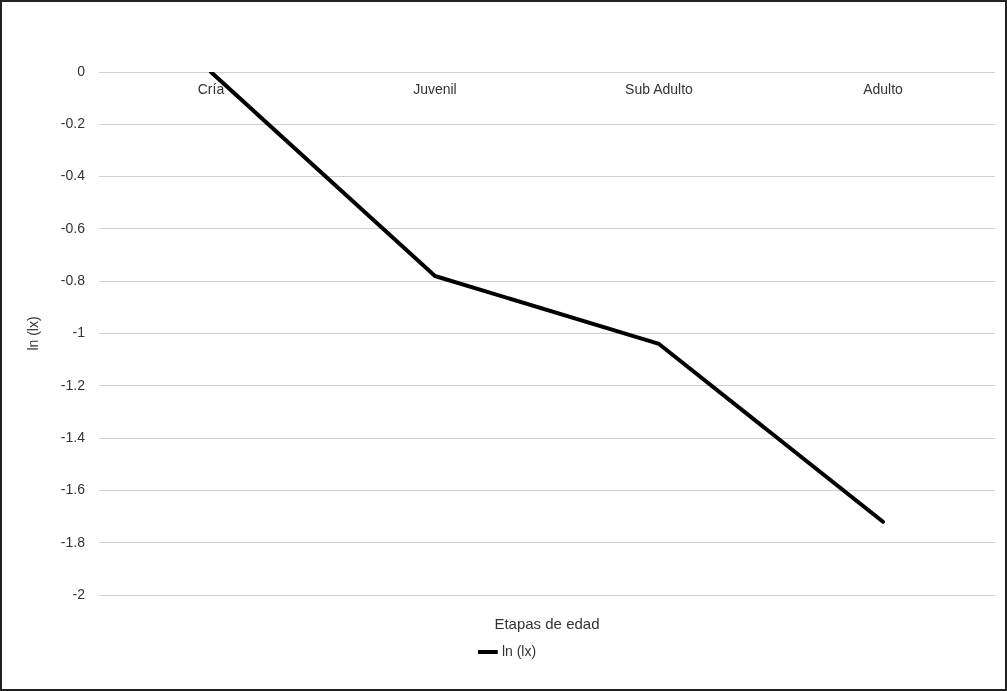  What do you see at coordinates (73, 541) in the screenshot?
I see `y-tick-label: -1.8` at bounding box center [73, 541].